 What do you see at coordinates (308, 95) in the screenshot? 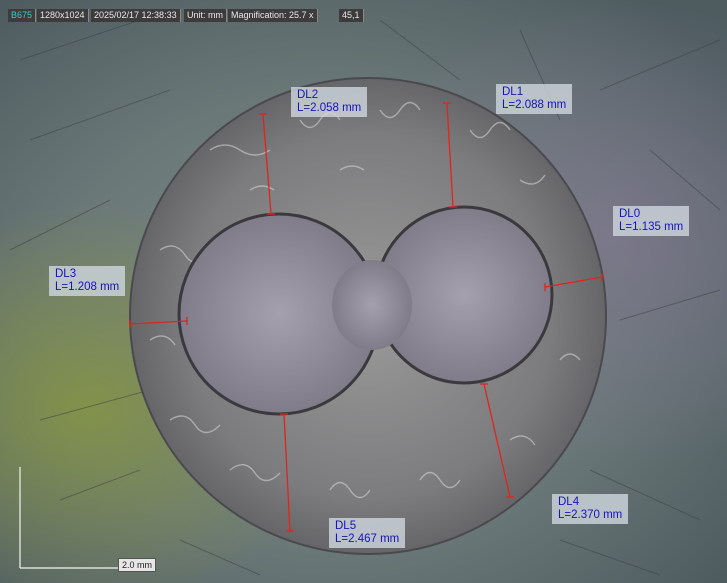
I see `measurement-name: DL2` at bounding box center [308, 95].